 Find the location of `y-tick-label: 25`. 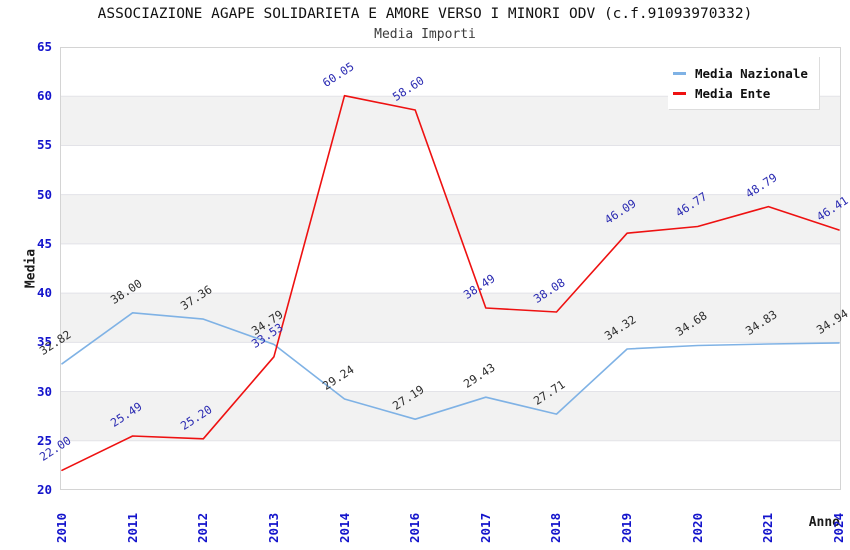

y-tick-label: 25 is located at coordinates (44, 440).